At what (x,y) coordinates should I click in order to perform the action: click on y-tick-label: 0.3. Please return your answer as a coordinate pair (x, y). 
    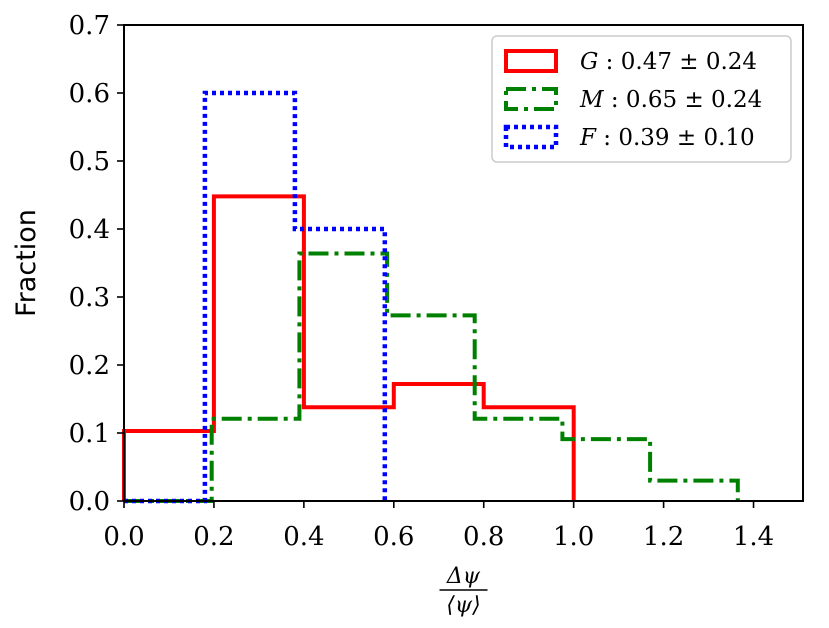
    Looking at the image, I should click on (89, 298).